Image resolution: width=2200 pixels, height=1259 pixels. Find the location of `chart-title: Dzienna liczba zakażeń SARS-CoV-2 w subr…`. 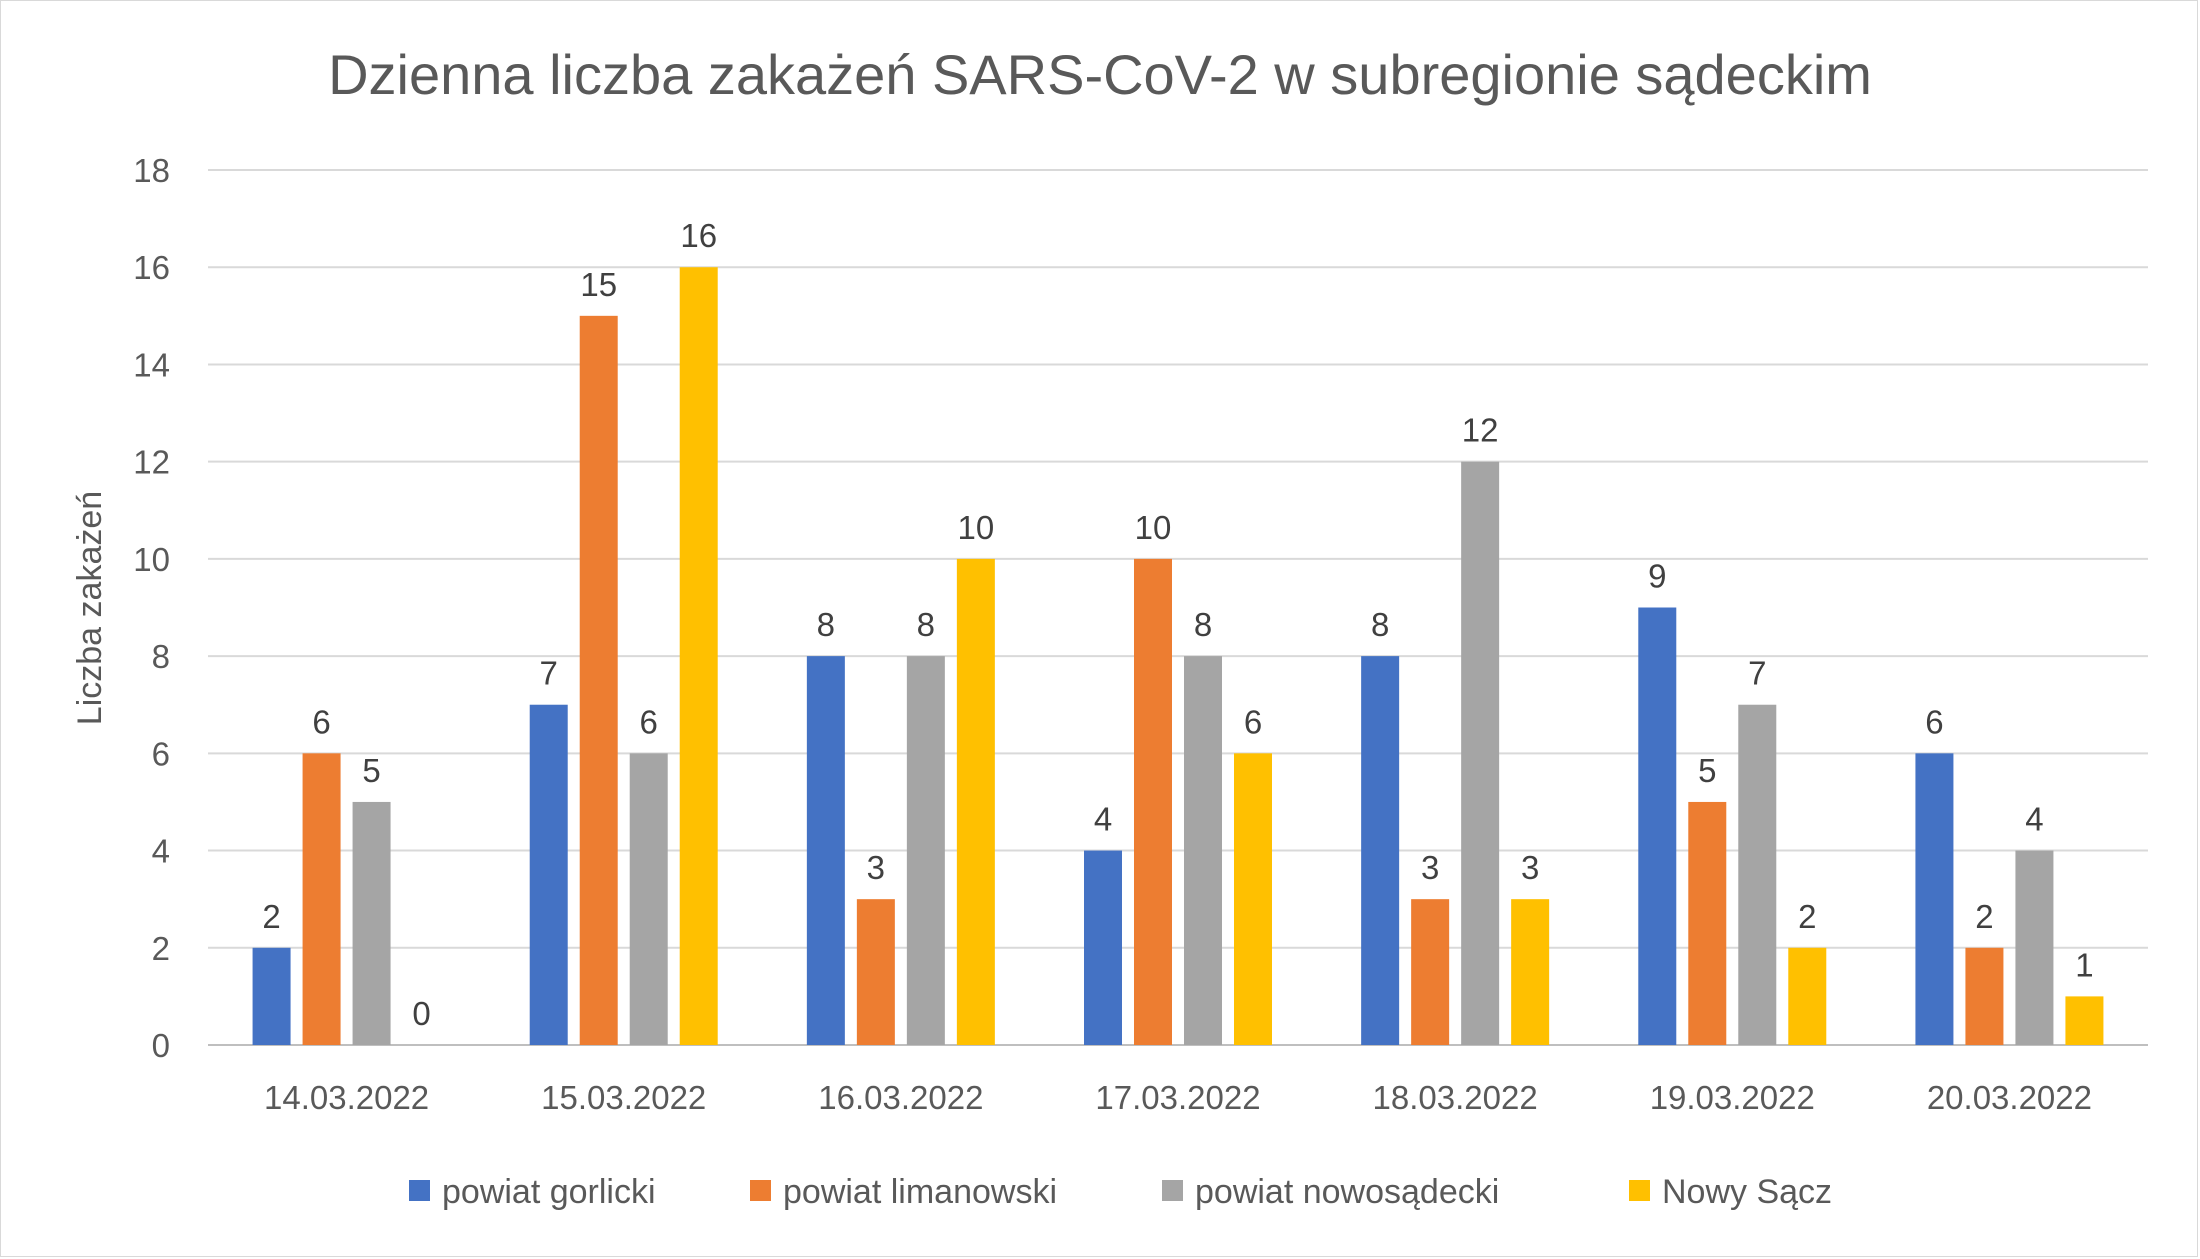

chart-title: Dzienna liczba zakażeń SARS-CoV-2 w subr… is located at coordinates (1100, 74).